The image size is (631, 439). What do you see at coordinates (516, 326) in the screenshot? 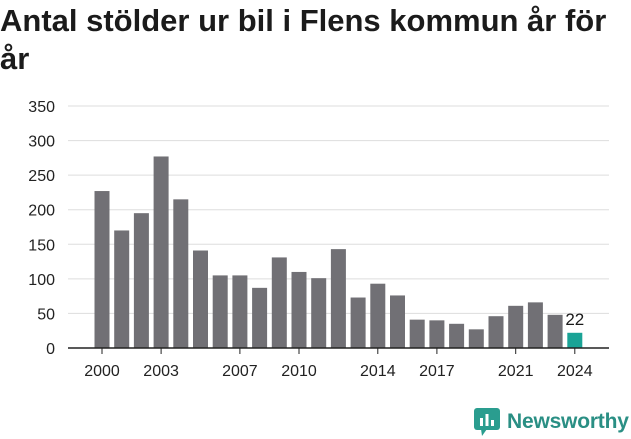
I see `bar-2021` at bounding box center [516, 326].